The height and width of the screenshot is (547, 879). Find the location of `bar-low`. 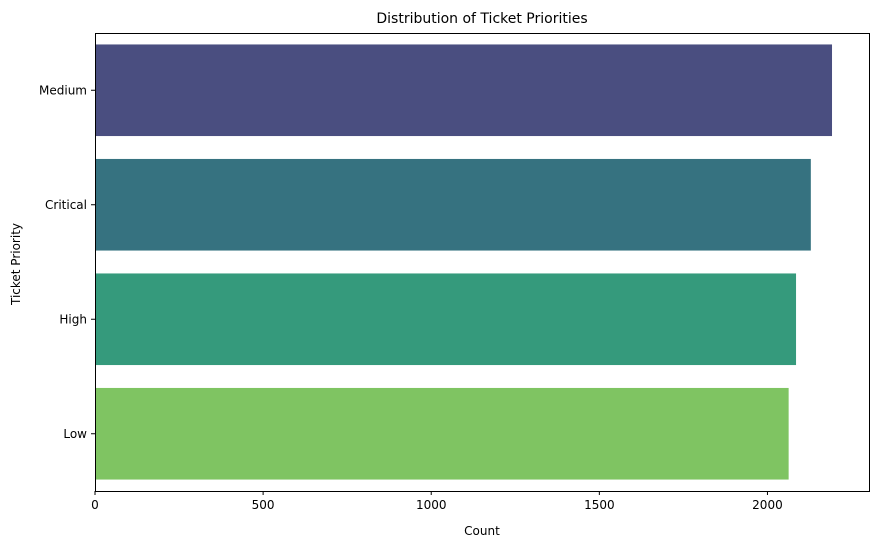

bar-low is located at coordinates (442, 433).